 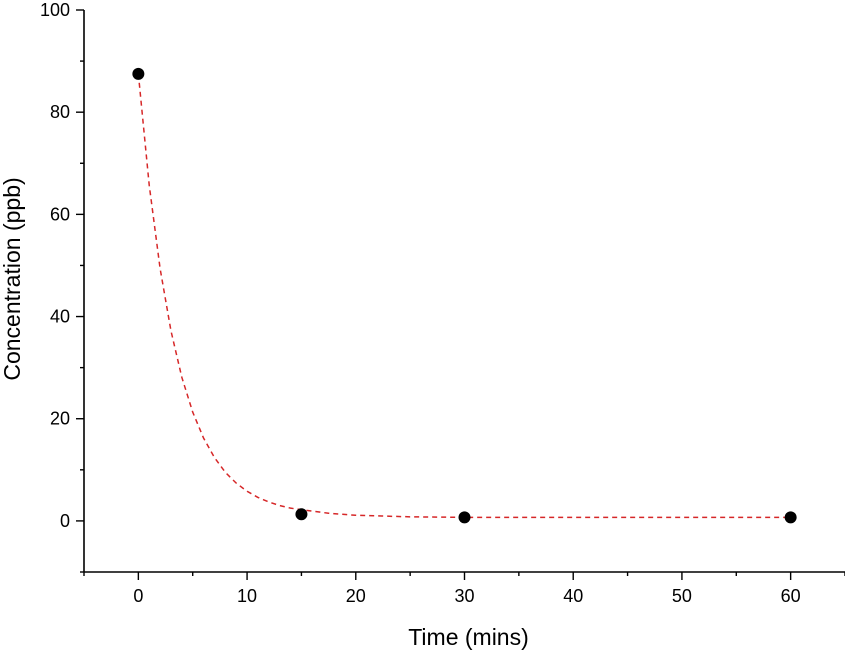 I want to click on x-tick-label: 10, so click(x=247, y=596).